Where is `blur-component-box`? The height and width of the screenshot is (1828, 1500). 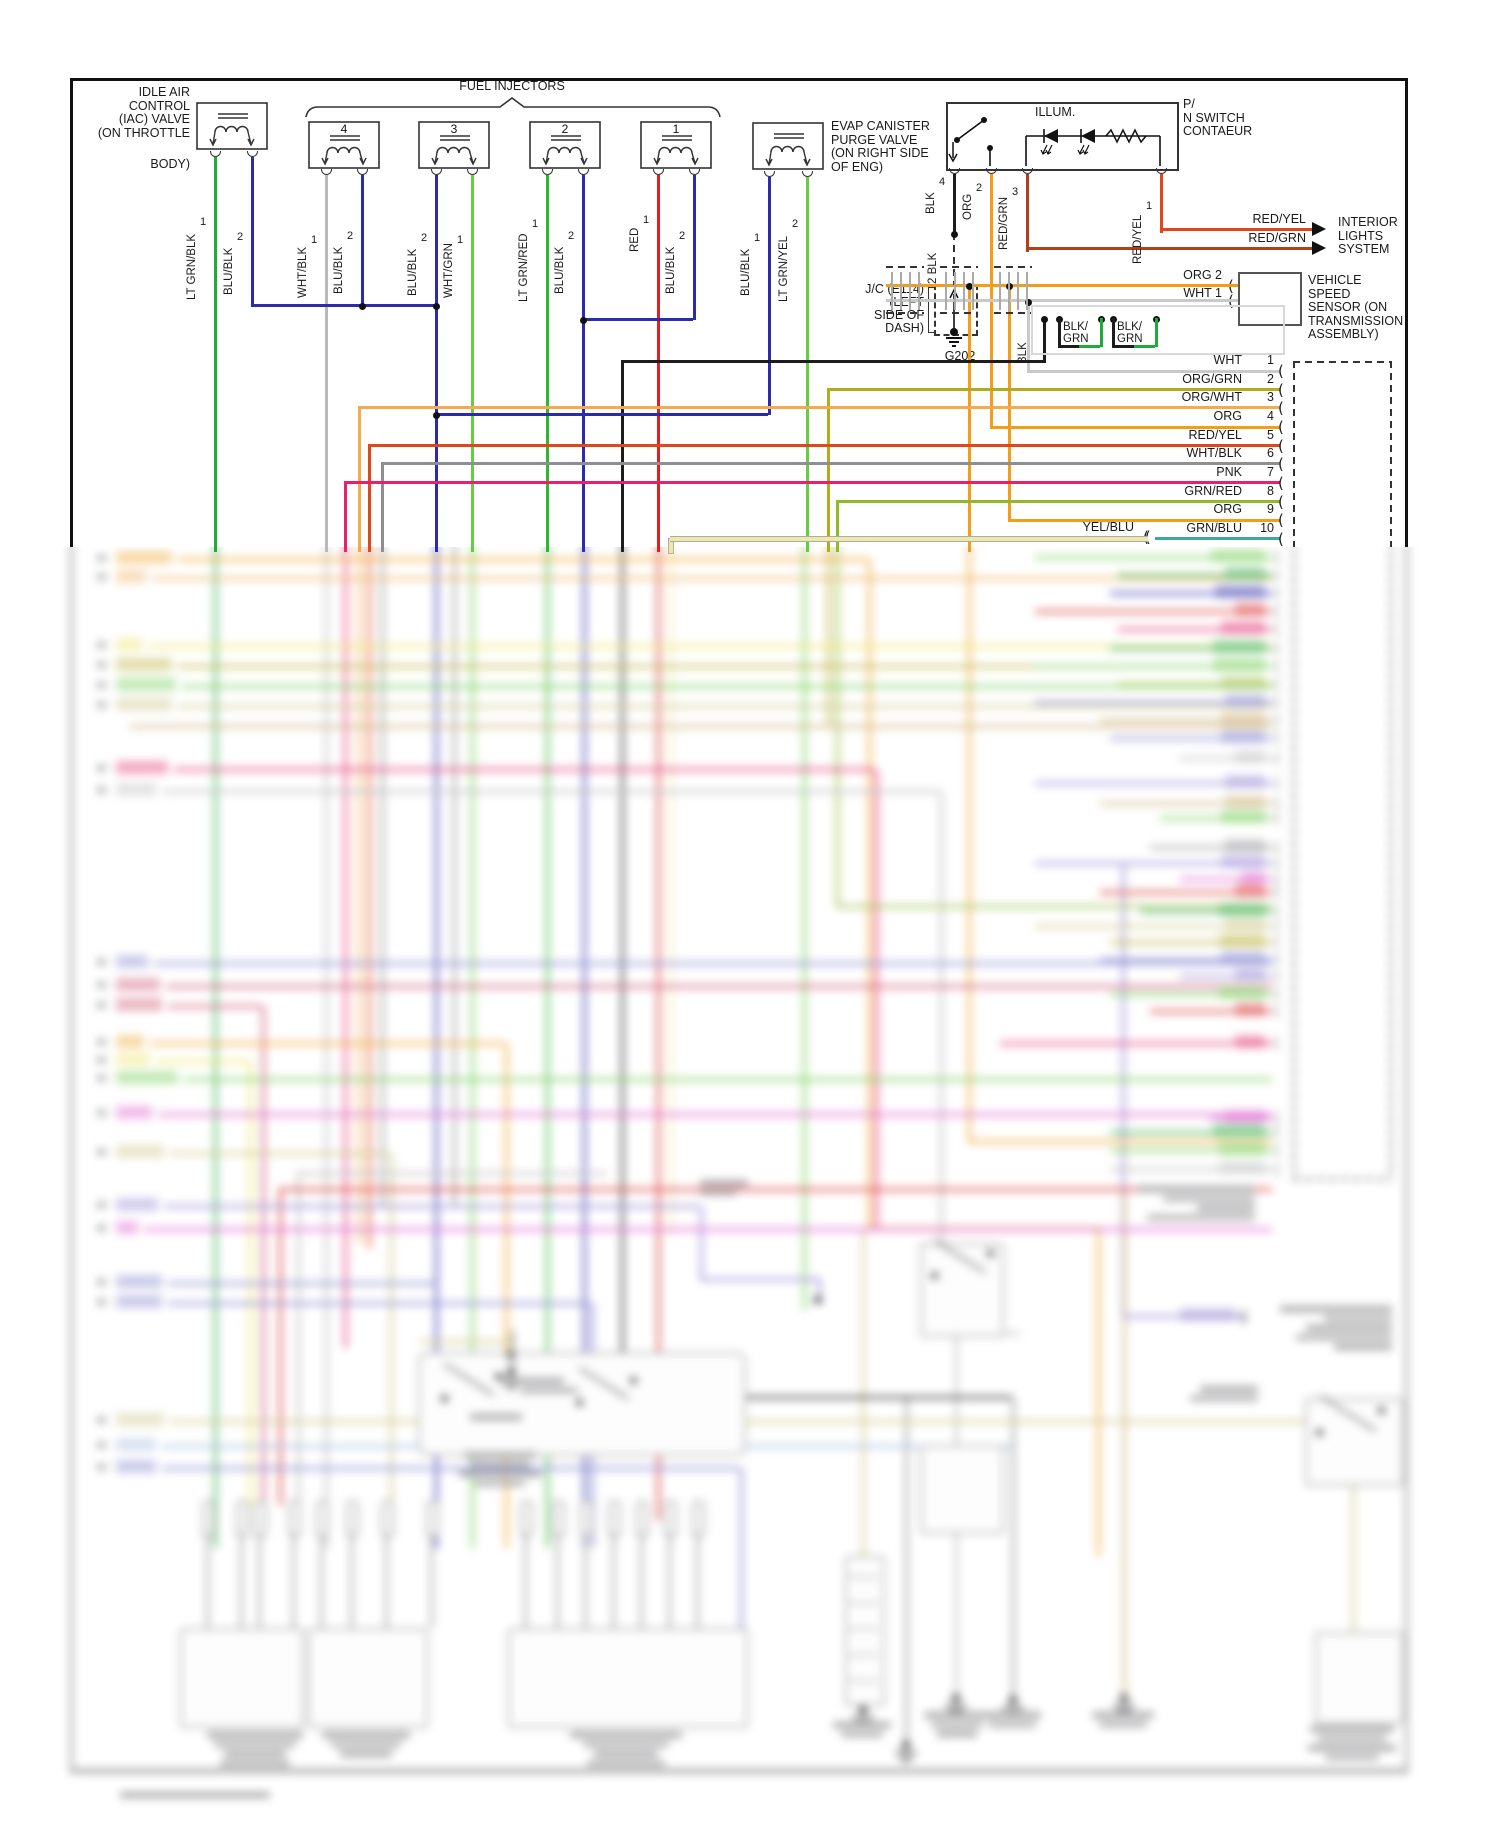 blur-component-box is located at coordinates (865, 1631).